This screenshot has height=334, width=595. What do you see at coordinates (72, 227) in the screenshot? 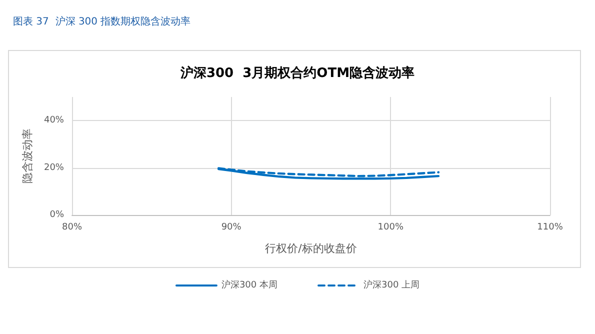
I see `x-tick-label: 80%` at bounding box center [72, 227].